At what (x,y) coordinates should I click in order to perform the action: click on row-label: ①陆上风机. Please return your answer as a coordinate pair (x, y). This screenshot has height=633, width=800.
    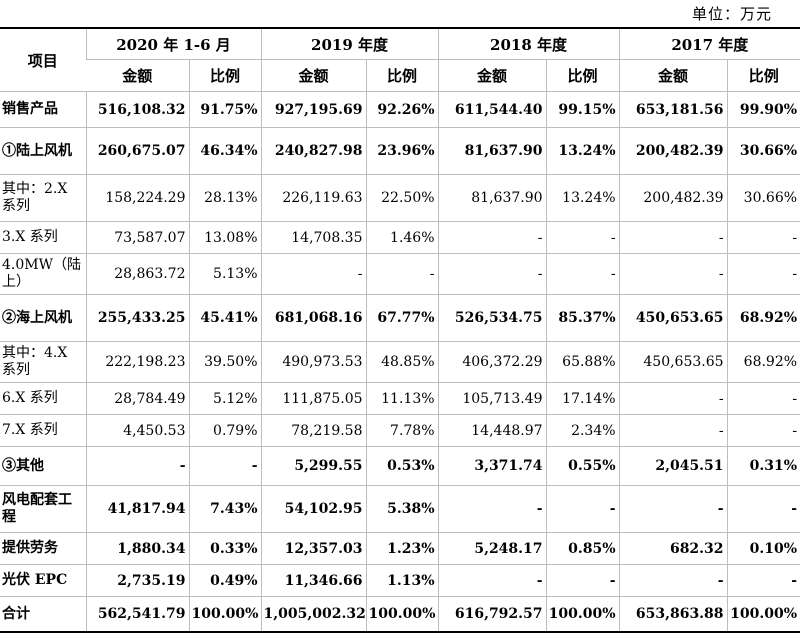
    Looking at the image, I should click on (43, 151).